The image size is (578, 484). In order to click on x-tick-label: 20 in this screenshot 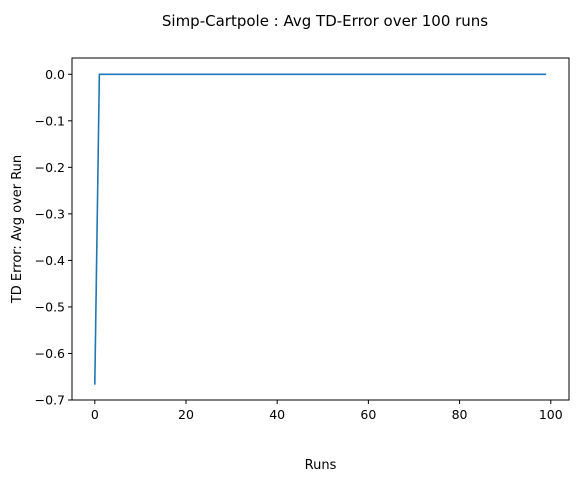, I will do `click(186, 414)`.